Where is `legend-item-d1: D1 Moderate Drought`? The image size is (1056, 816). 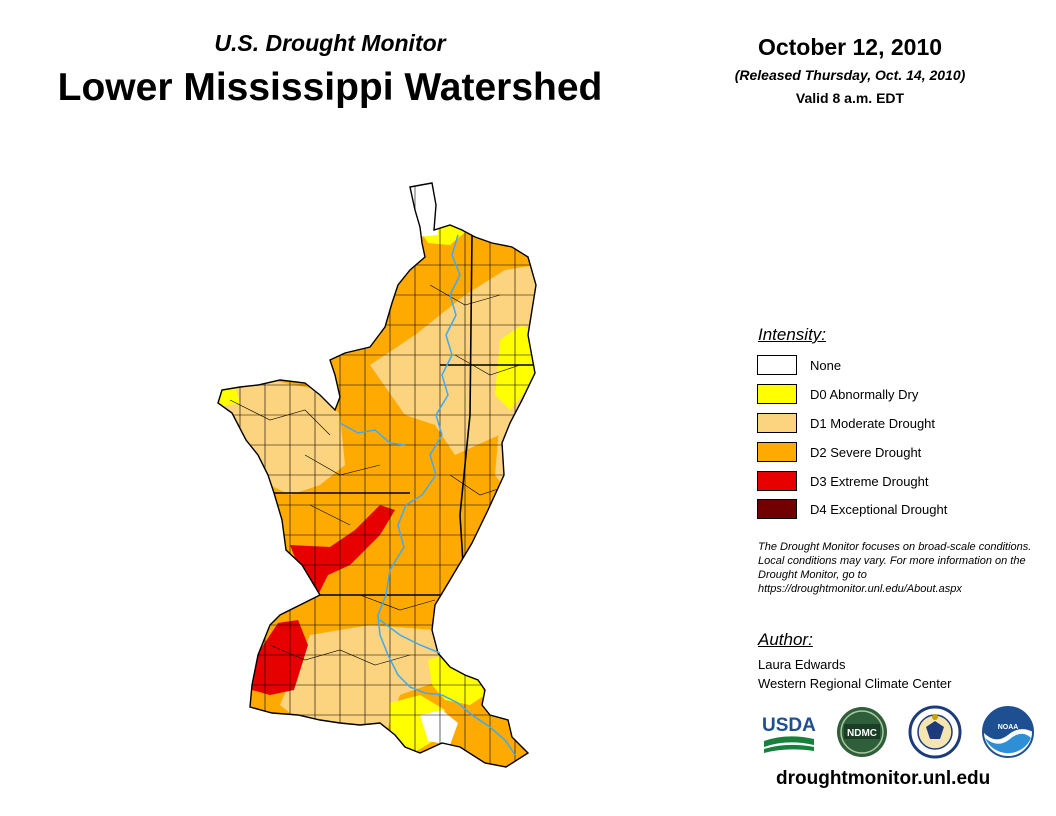
legend-item-d1: D1 Moderate Drought is located at coordinates (846, 423).